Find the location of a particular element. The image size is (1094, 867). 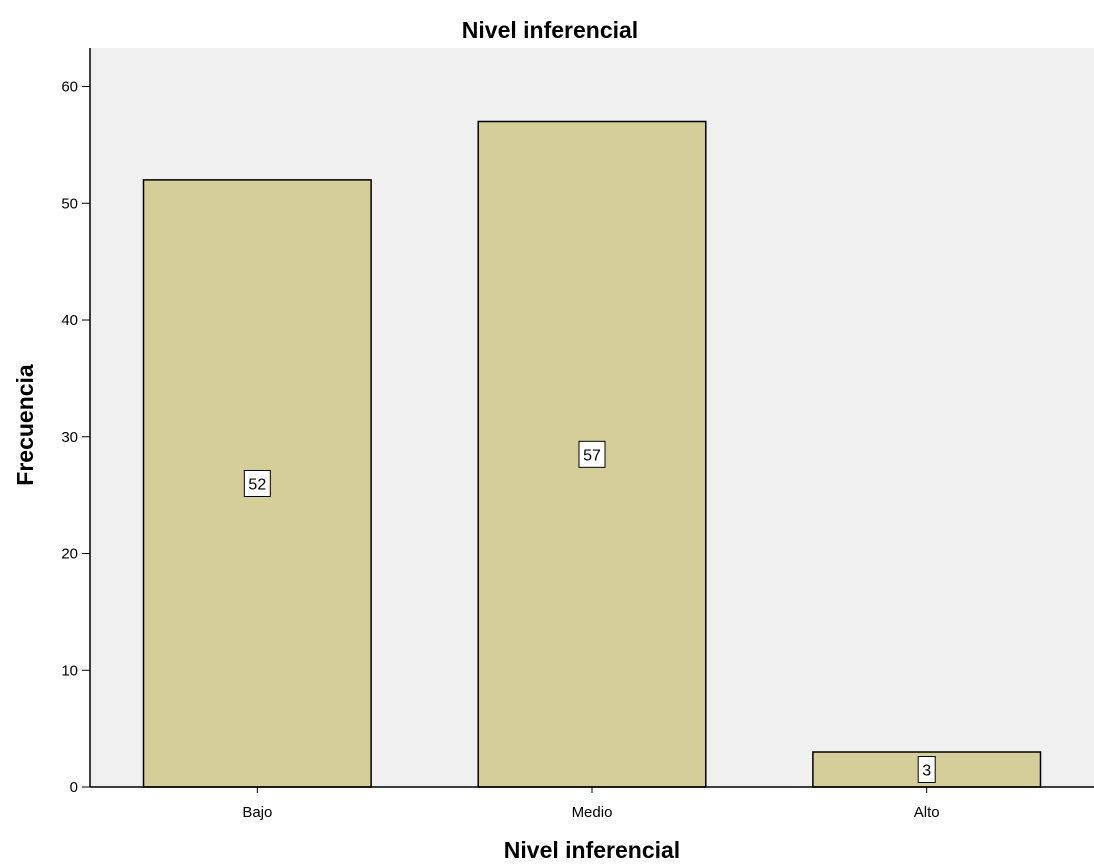

x-tick-label: Medio is located at coordinates (592, 812).